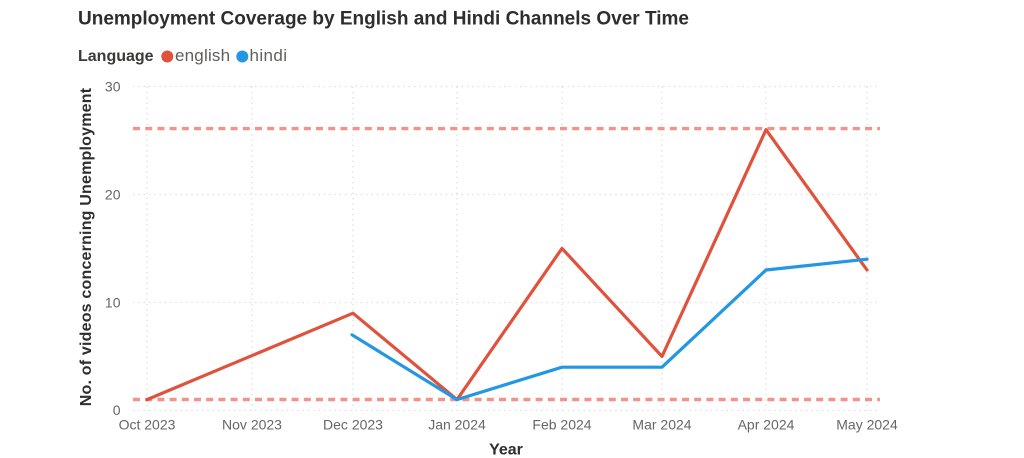 The width and height of the screenshot is (1024, 458). What do you see at coordinates (867, 425) in the screenshot?
I see `svg-text: May 2024` at bounding box center [867, 425].